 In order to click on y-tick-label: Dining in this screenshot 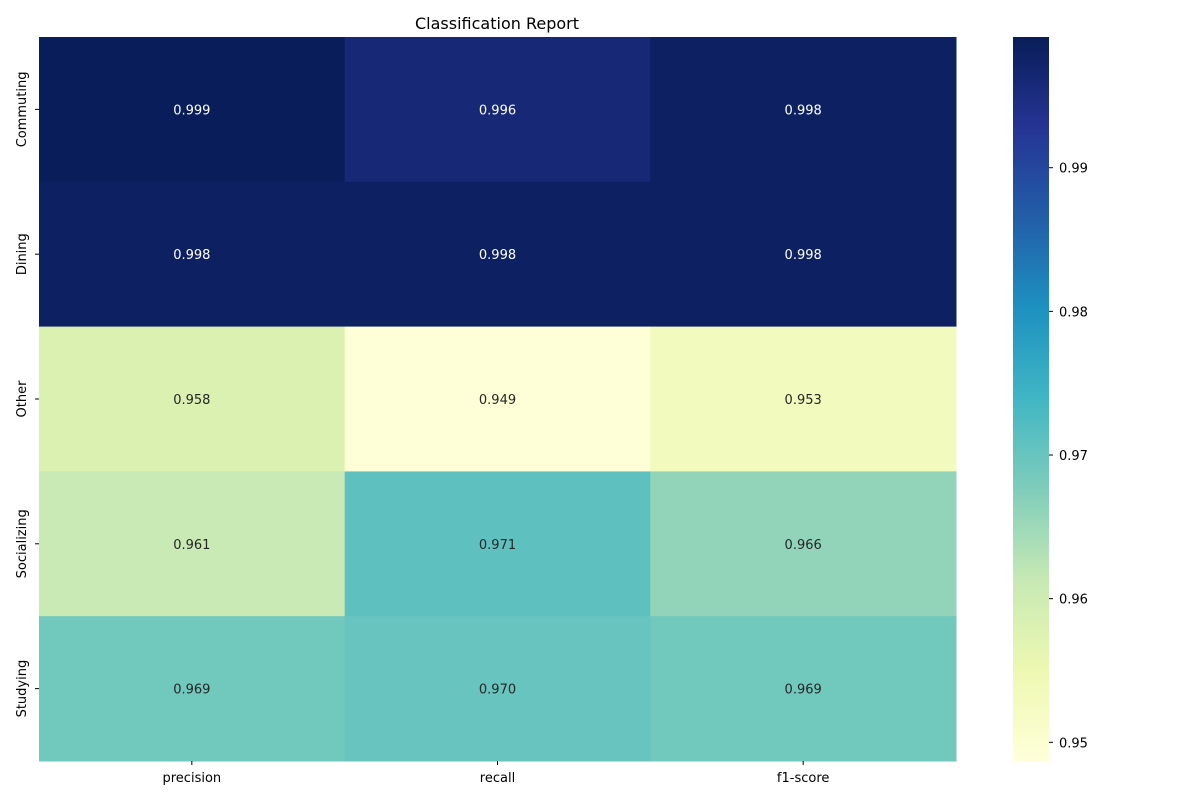, I will do `click(22, 254)`.